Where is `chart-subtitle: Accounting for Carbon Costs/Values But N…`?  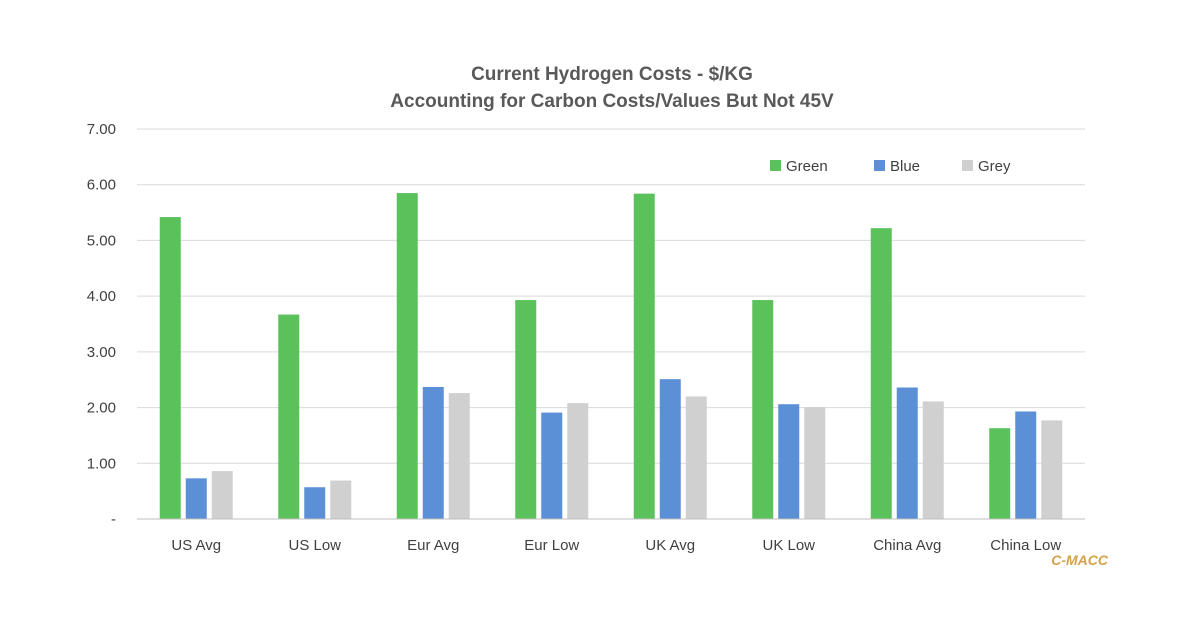 chart-subtitle: Accounting for Carbon Costs/Values But N… is located at coordinates (612, 101).